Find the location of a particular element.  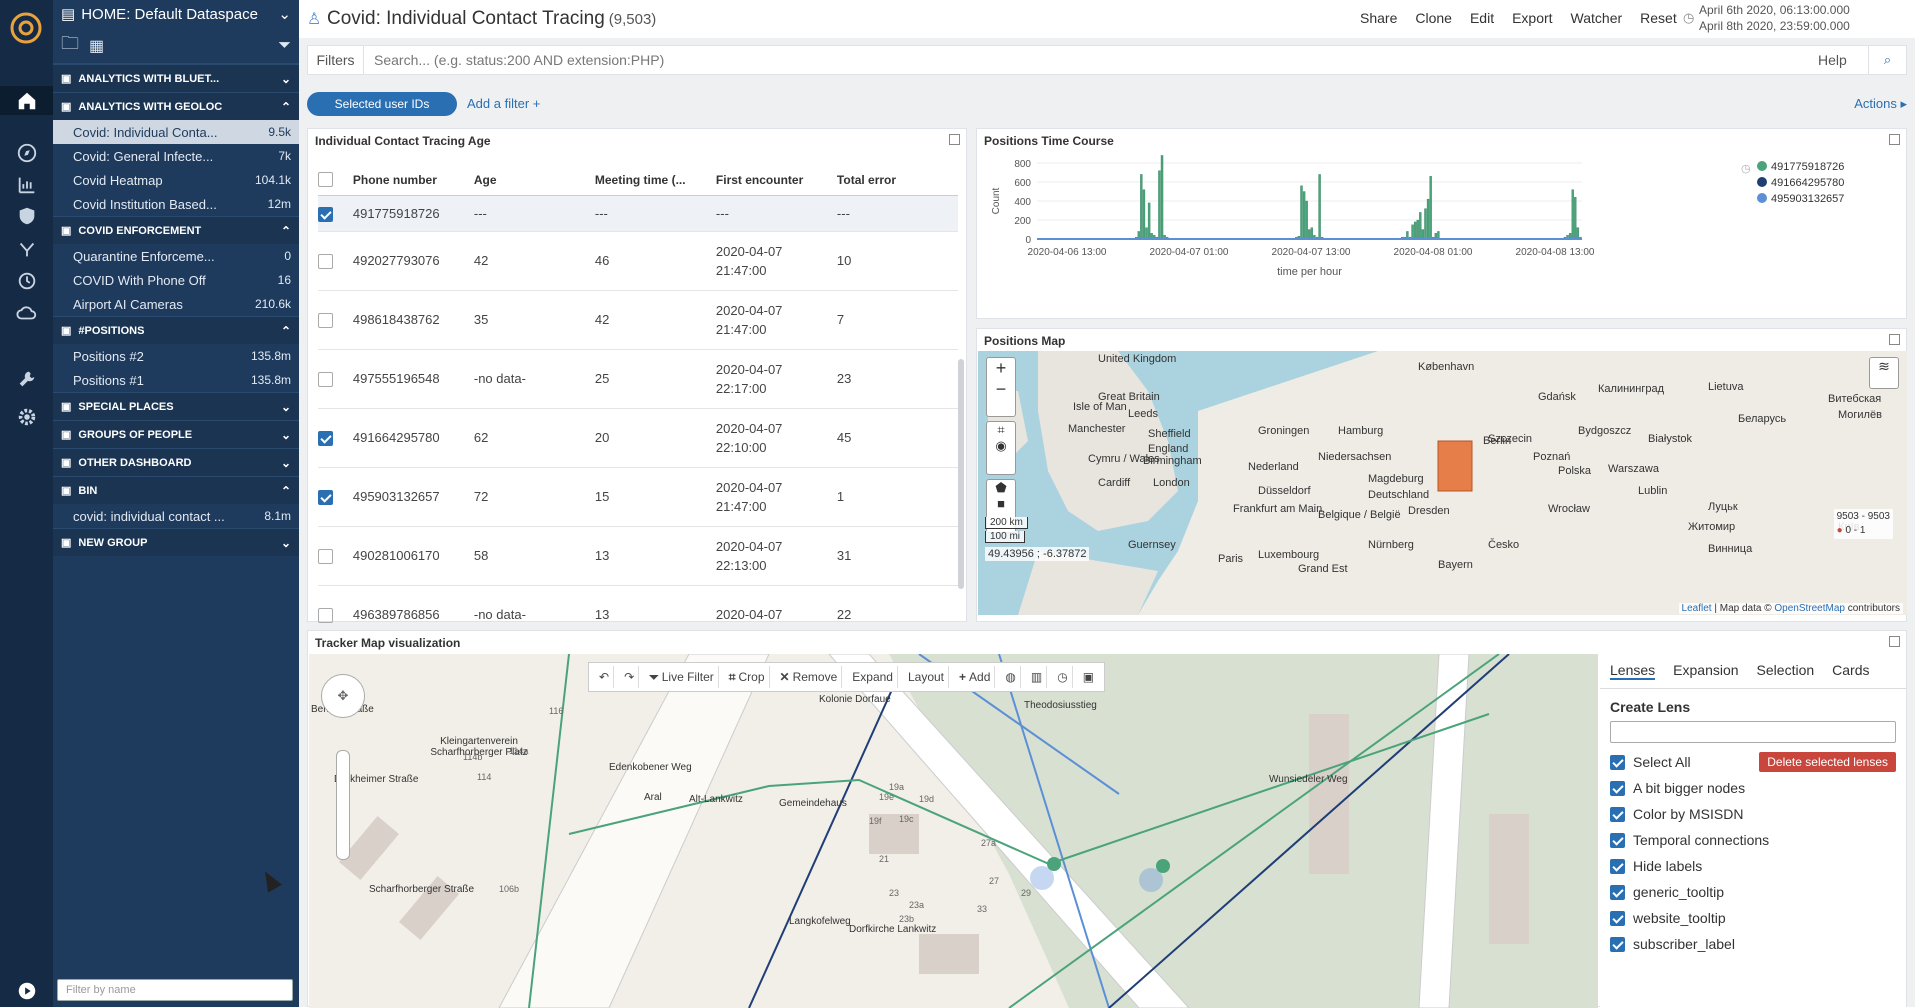

sidebar-group: ▣ OTHER DASHBOARD ⌄ is located at coordinates (176, 462).